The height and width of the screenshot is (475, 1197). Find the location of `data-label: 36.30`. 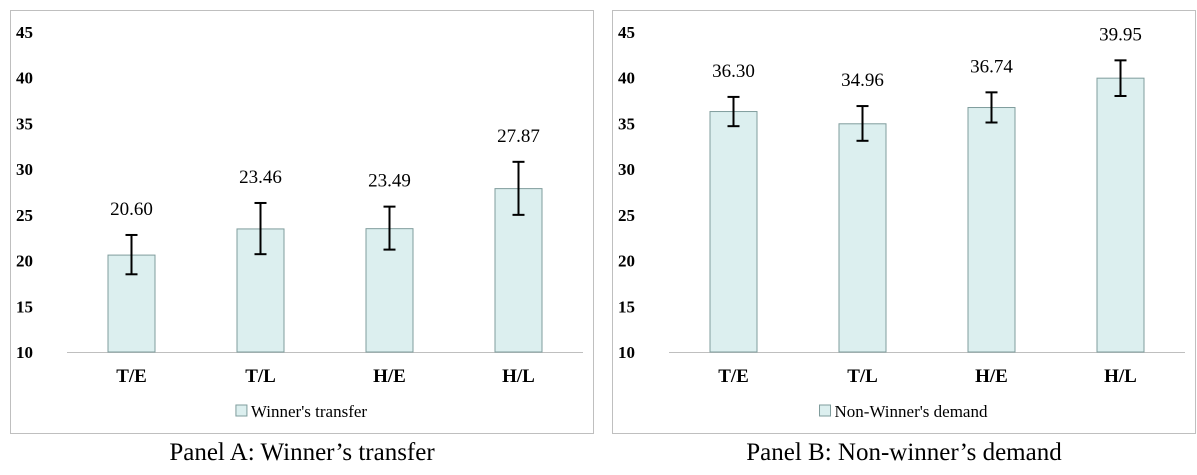

data-label: 36.30 is located at coordinates (733, 71).